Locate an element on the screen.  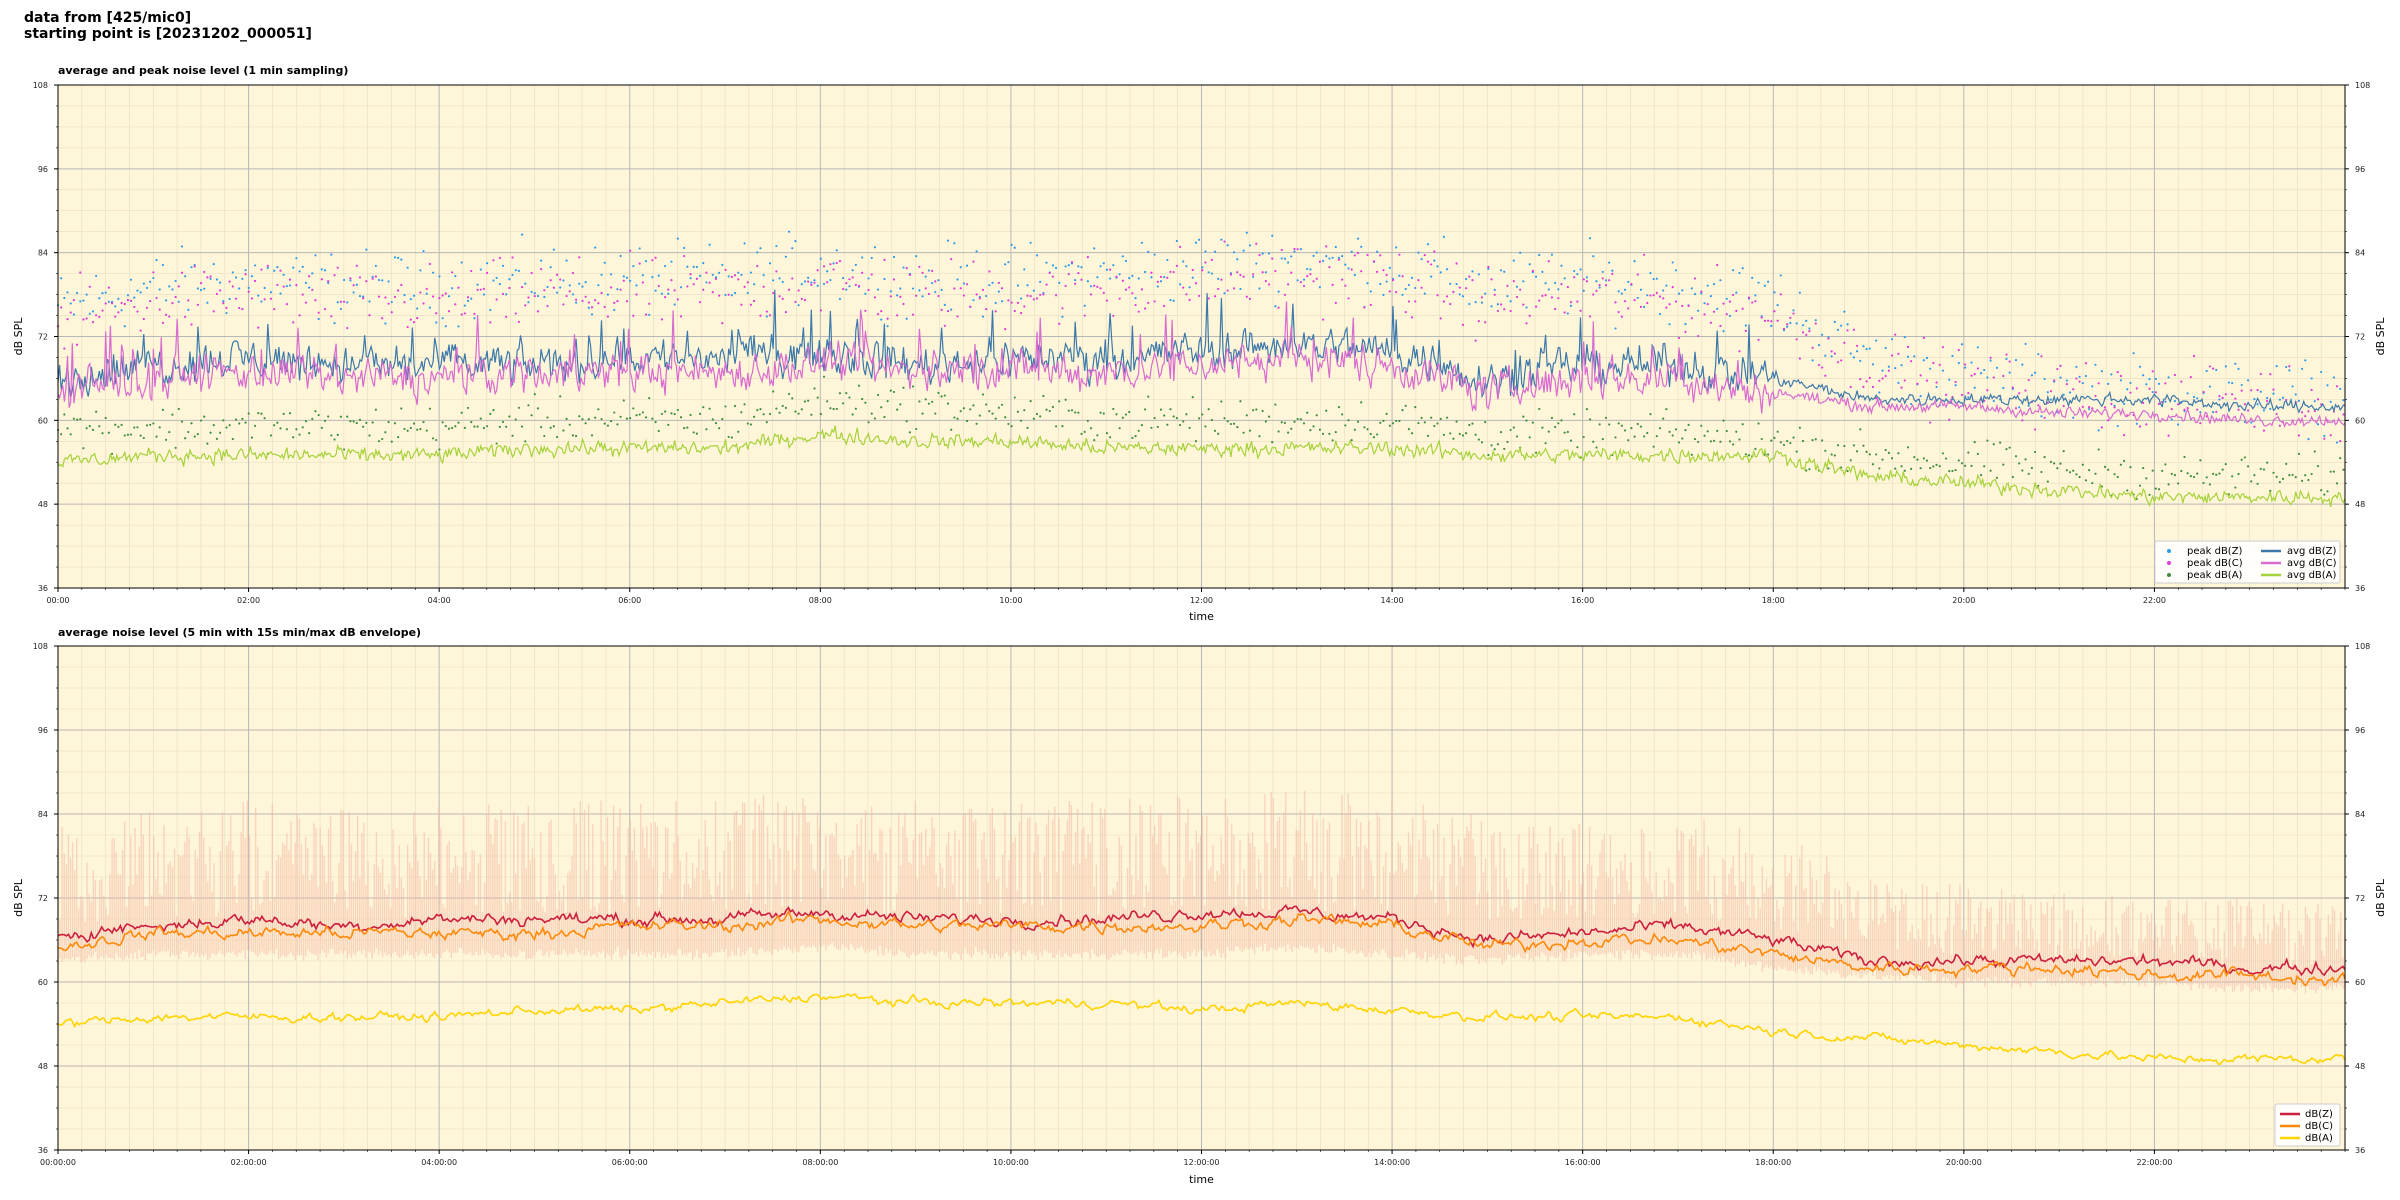
x-tick-label: 00:00:00 is located at coordinates (58, 1162).